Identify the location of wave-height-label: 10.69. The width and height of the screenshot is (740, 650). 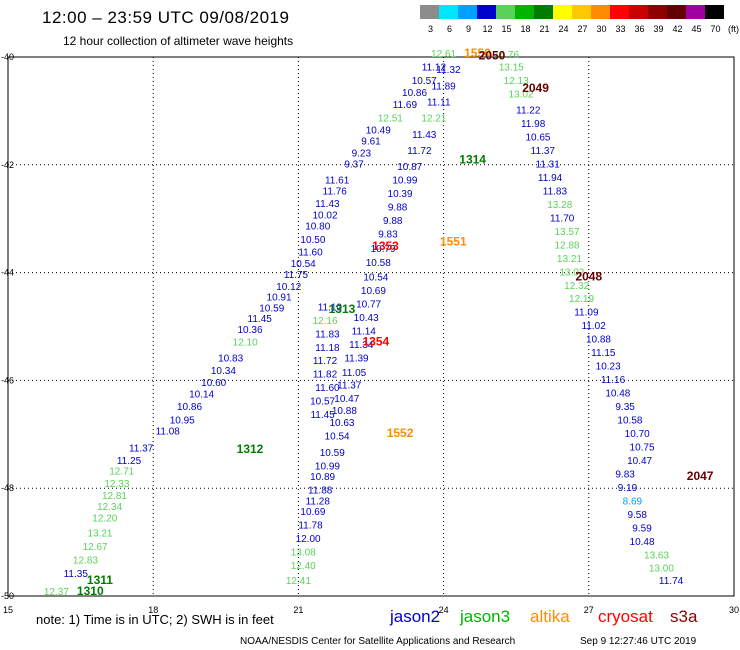
(312, 512).